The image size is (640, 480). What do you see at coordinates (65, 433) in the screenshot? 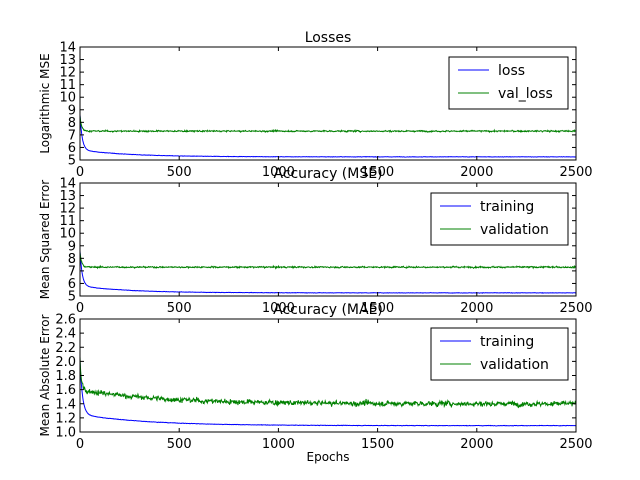
I see `y-tick-label: 1.0` at bounding box center [65, 433].